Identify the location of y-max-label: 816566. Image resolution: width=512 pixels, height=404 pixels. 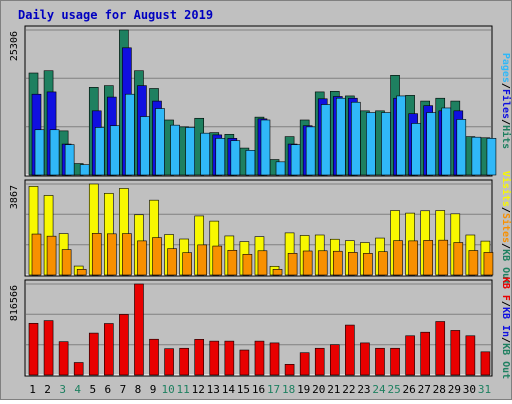
(14, 303).